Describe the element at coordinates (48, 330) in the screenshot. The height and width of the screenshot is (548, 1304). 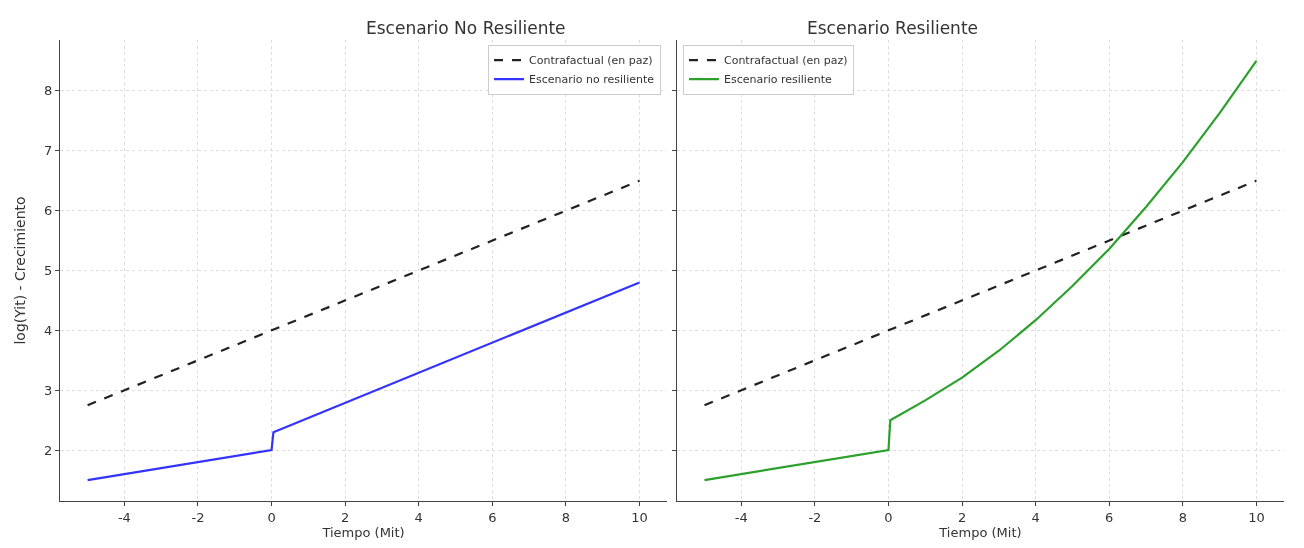
I see `y-tick-label: 4` at that location.